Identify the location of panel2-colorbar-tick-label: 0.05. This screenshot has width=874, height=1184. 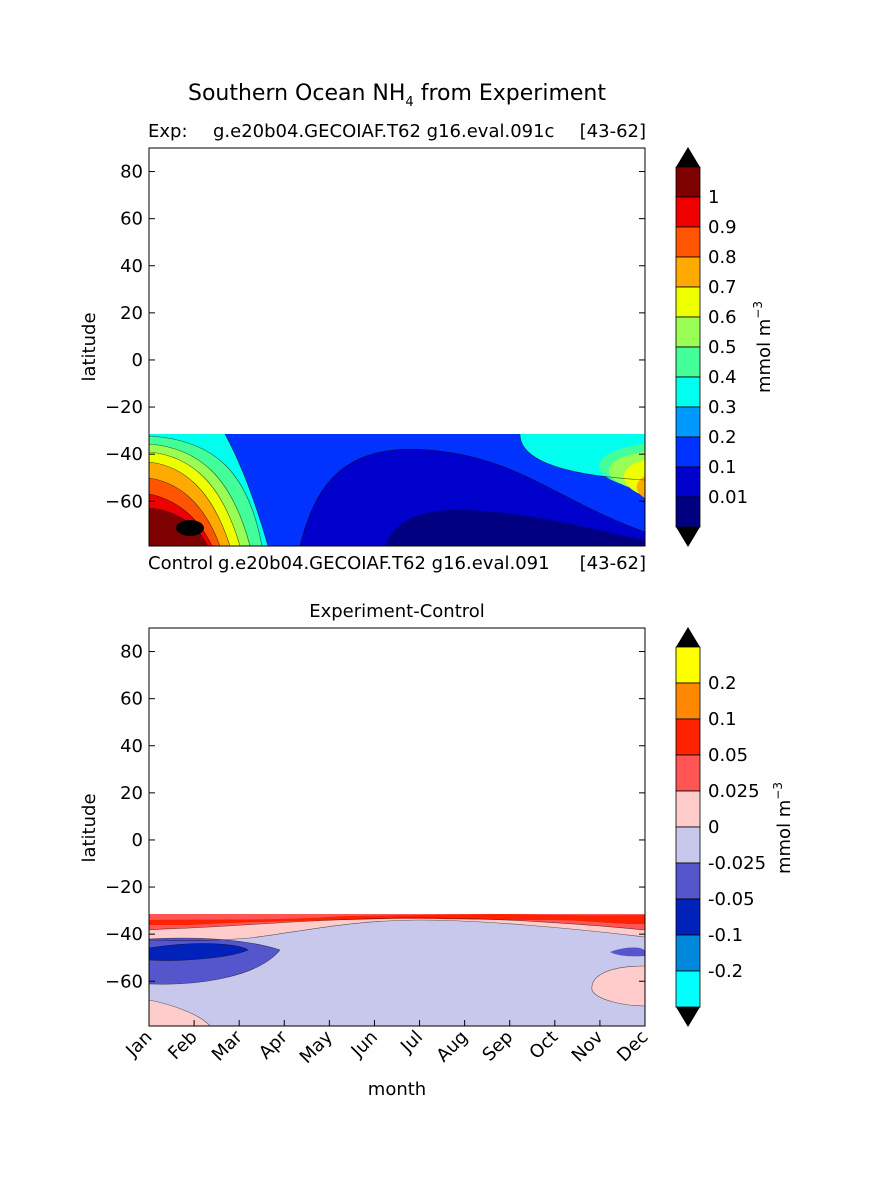
(728, 755).